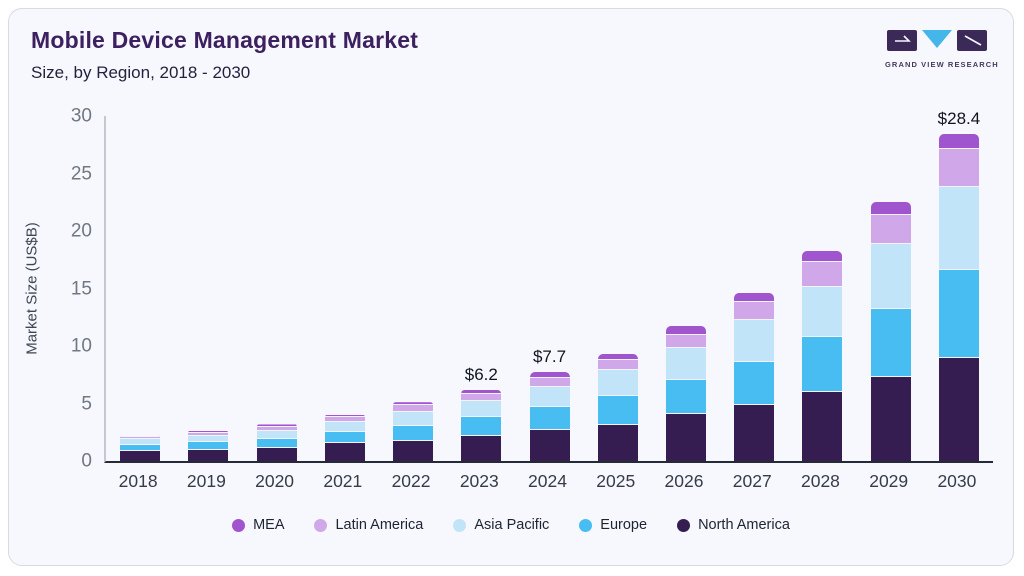  I want to click on y-tick-label: 15, so click(81, 288).